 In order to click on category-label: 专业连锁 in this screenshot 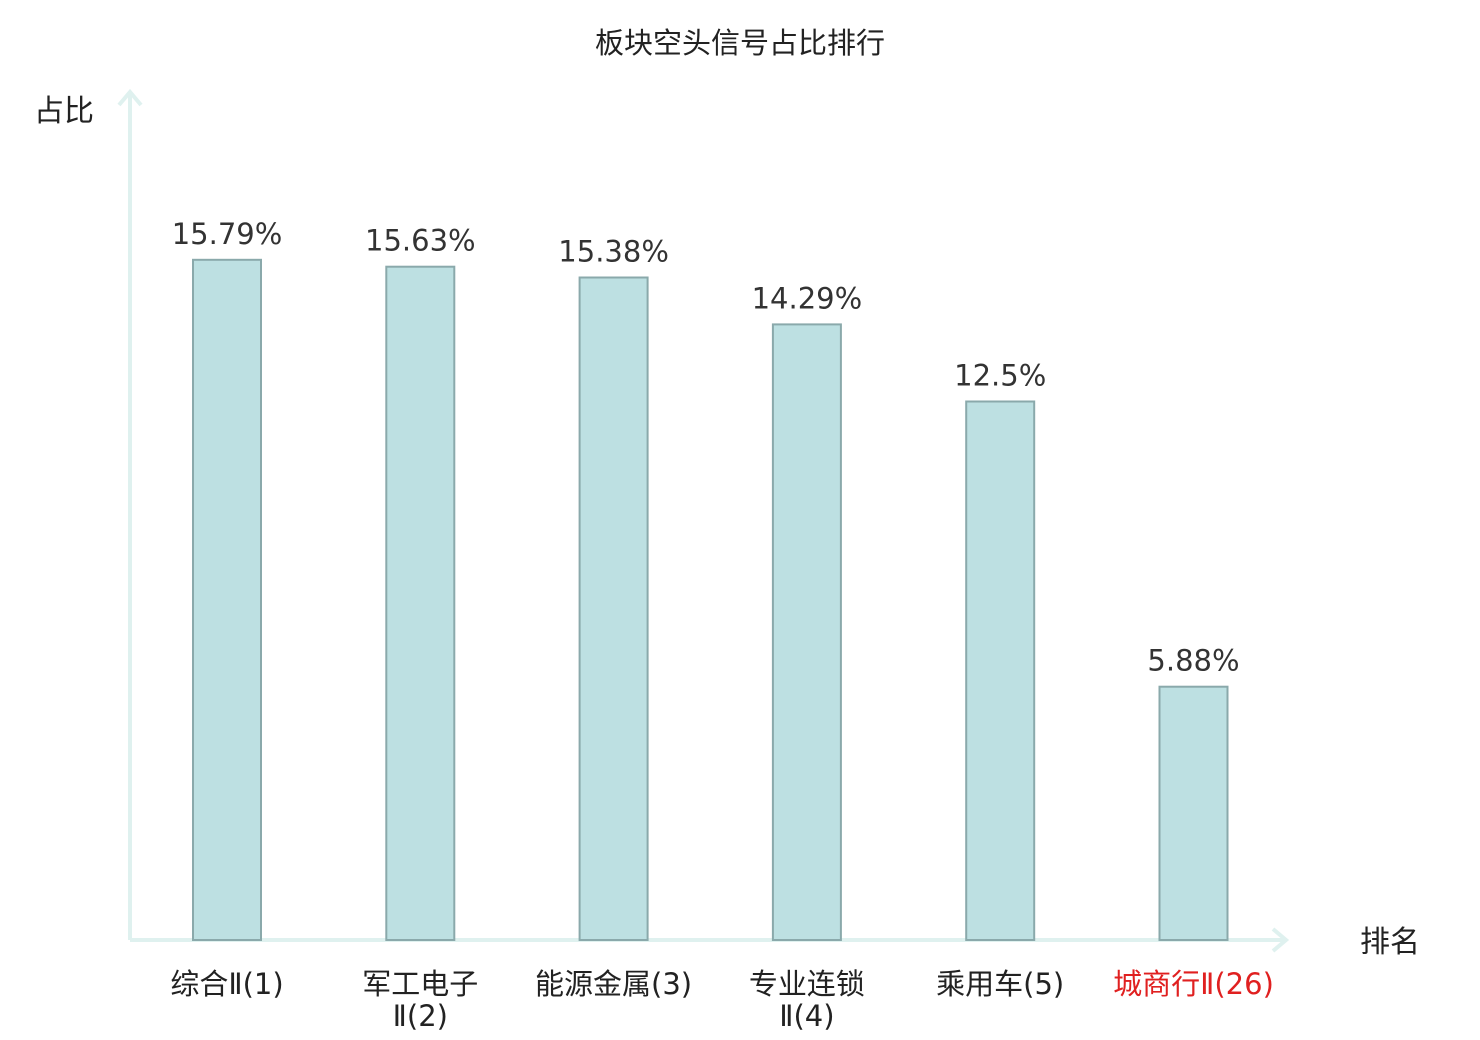, I will do `click(807, 984)`.